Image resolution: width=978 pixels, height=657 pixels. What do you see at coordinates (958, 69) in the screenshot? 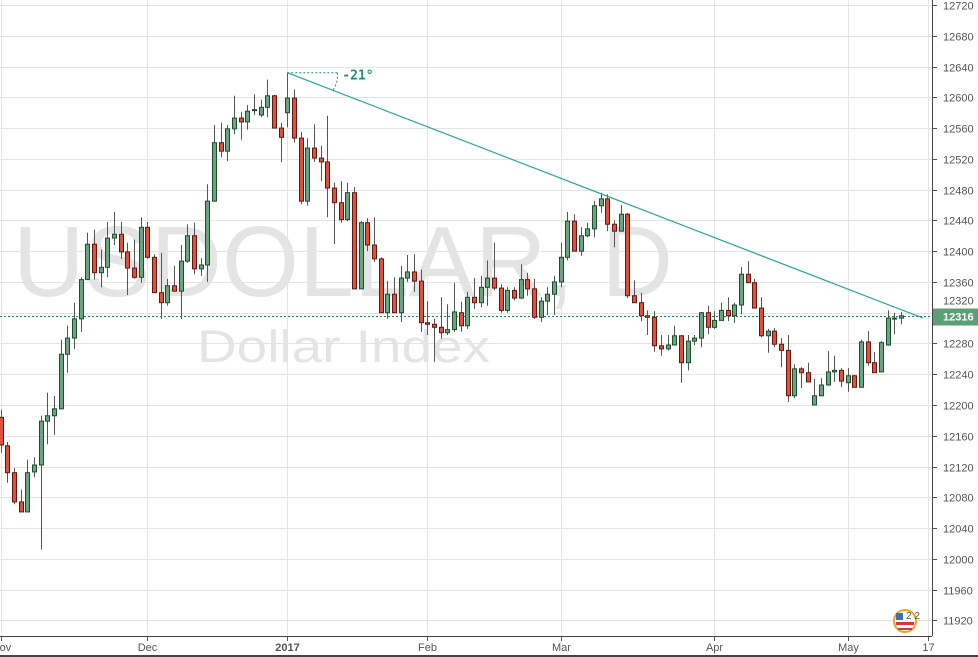
I see `y-tick-label: 12640` at bounding box center [958, 69].